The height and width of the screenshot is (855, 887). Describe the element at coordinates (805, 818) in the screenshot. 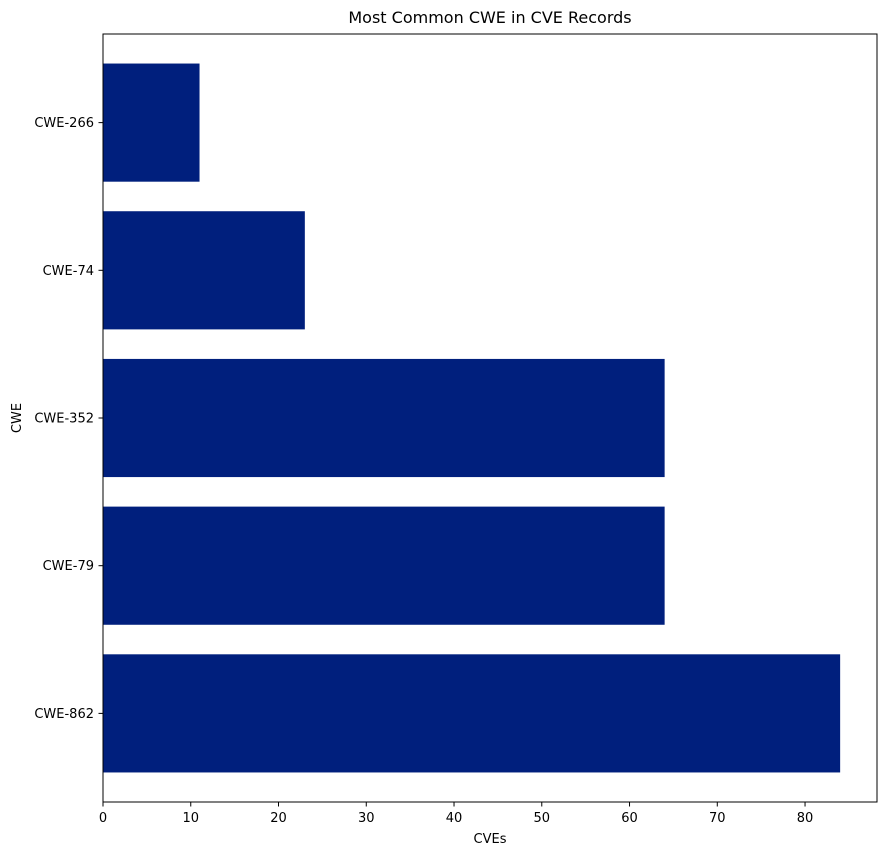

I see `x-tick-label: 80` at that location.